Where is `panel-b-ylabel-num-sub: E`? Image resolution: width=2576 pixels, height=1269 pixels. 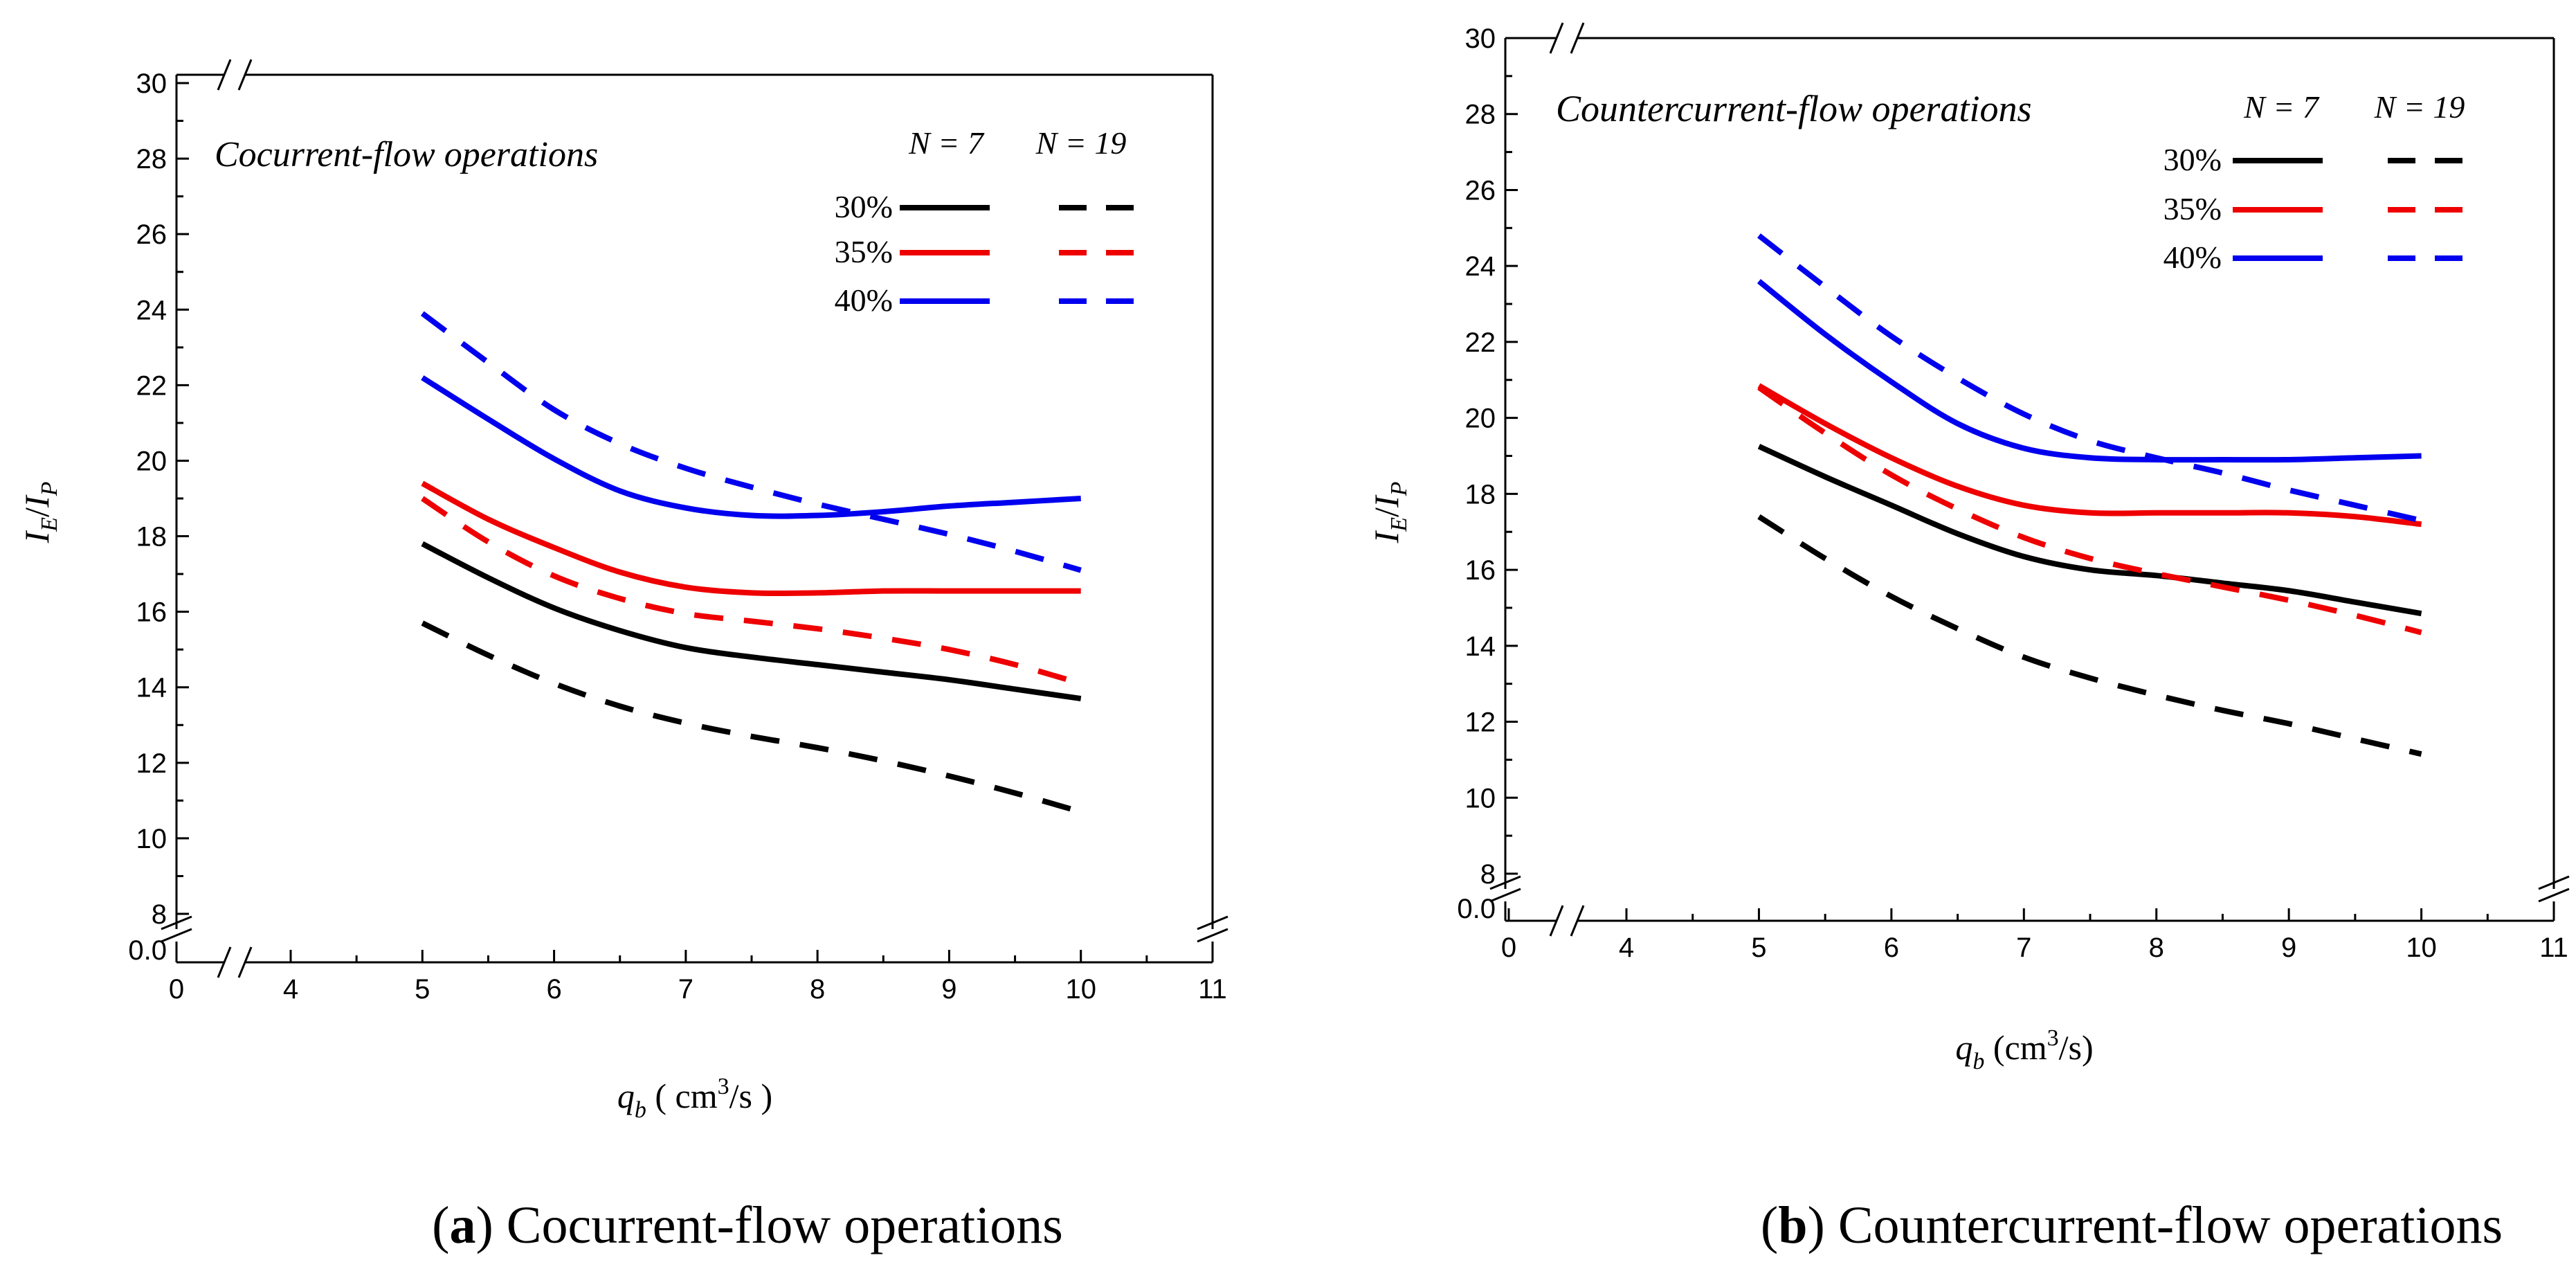
panel-b-ylabel-num-sub: E is located at coordinates (1399, 524).